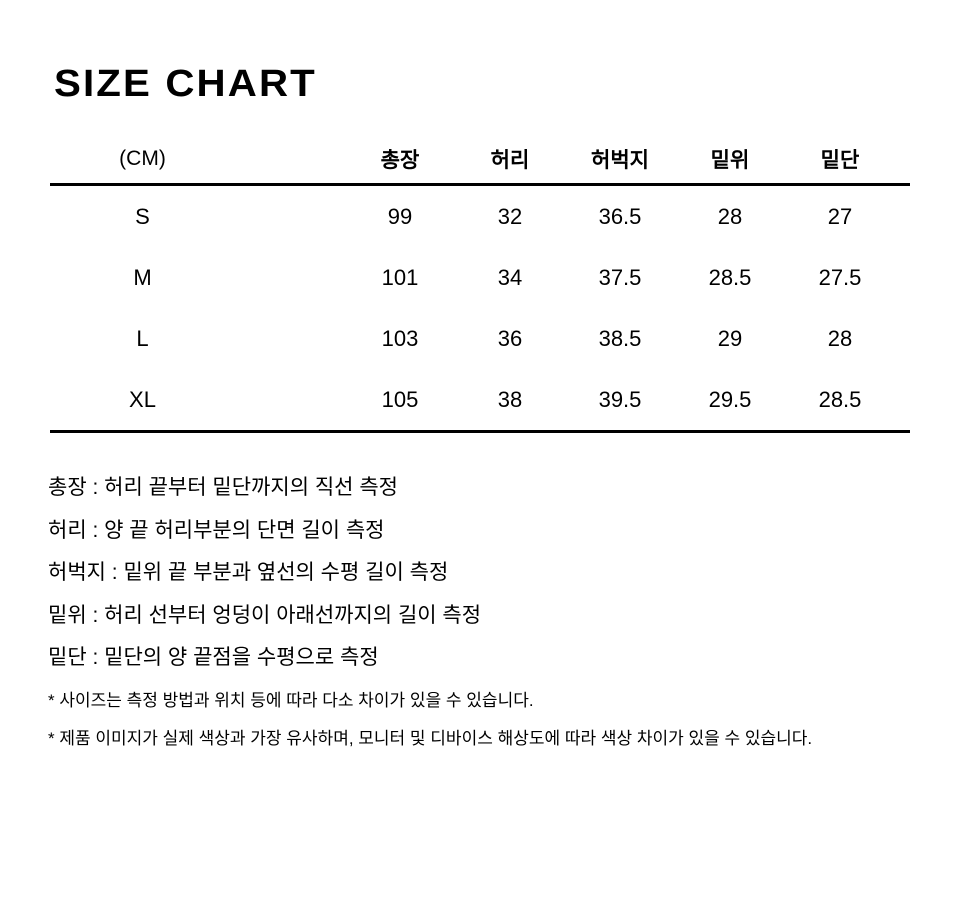 The height and width of the screenshot is (899, 960). What do you see at coordinates (480, 216) in the screenshot?
I see `table-row-s: S 99 32 36.5 28 27` at bounding box center [480, 216].